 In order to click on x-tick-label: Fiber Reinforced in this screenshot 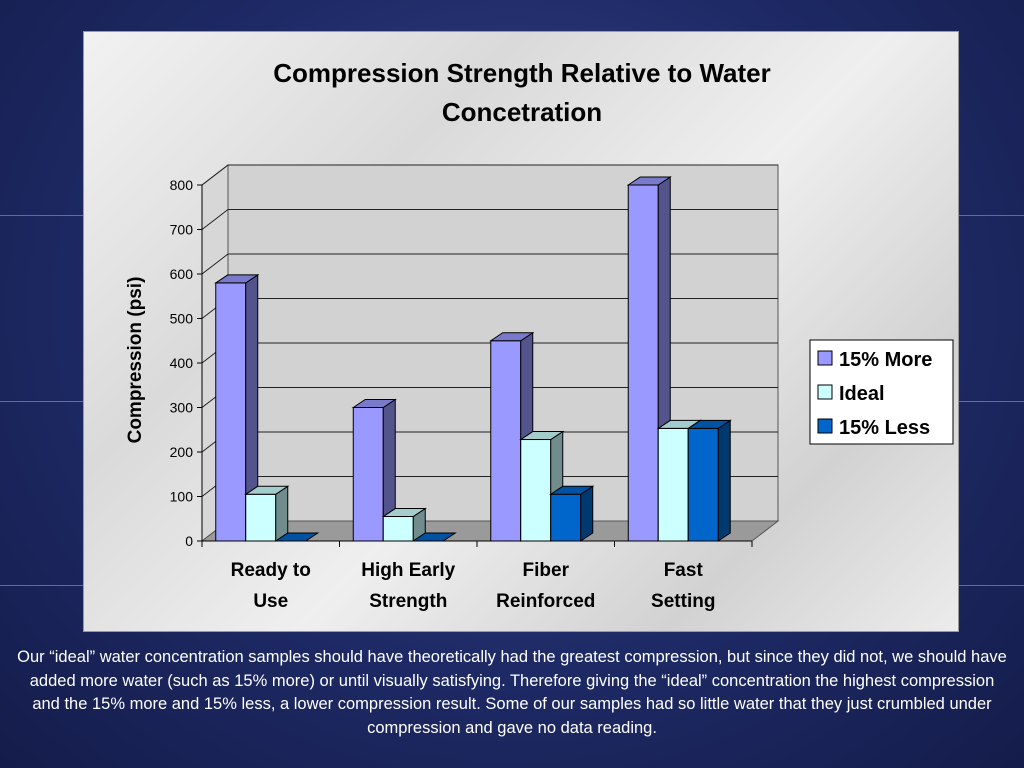, I will do `click(545, 586)`.